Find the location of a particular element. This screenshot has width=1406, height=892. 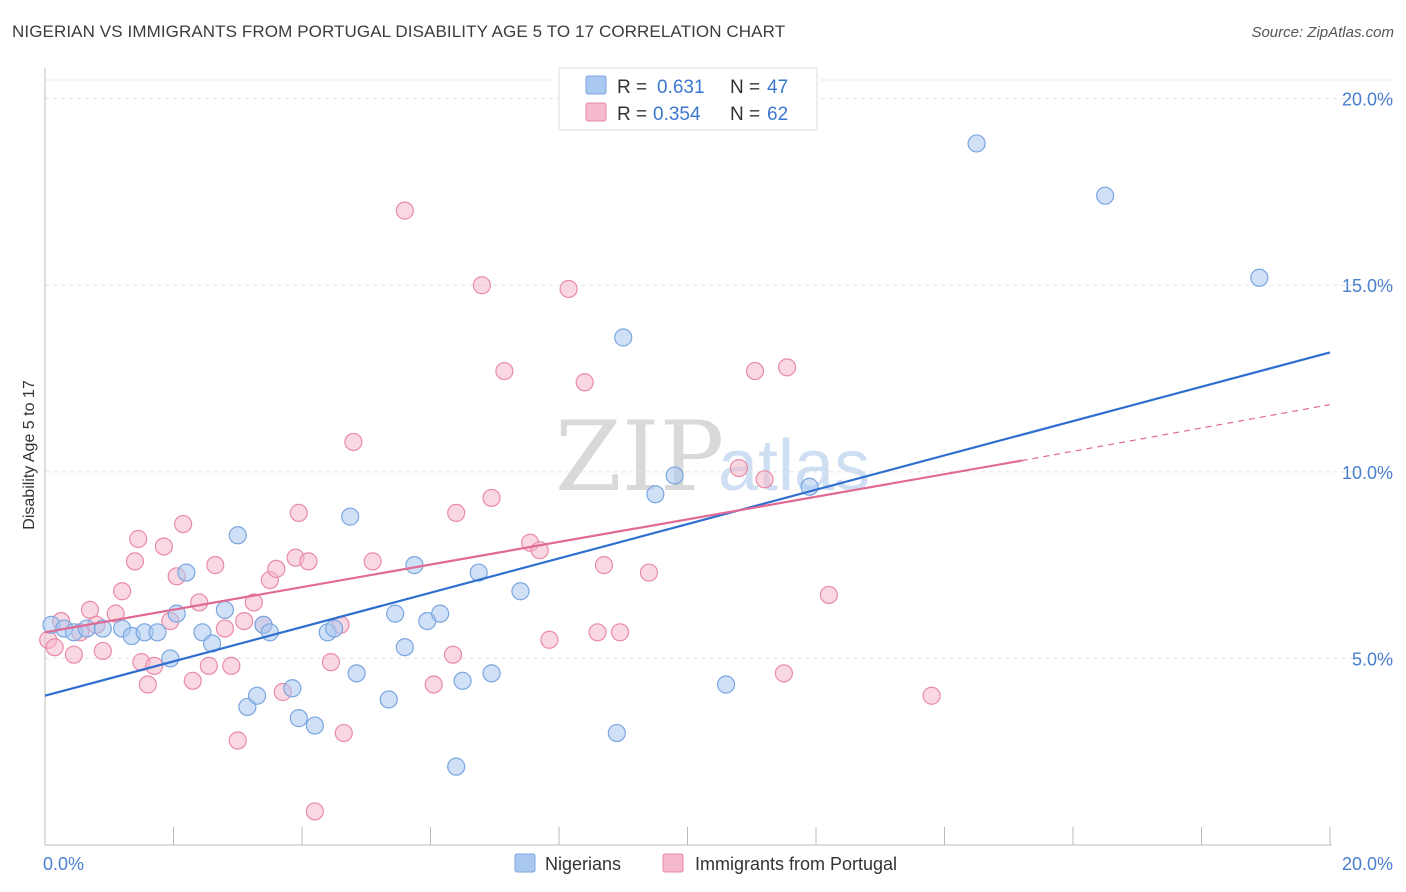

legend-swatch-nigerians is located at coordinates (596, 85).